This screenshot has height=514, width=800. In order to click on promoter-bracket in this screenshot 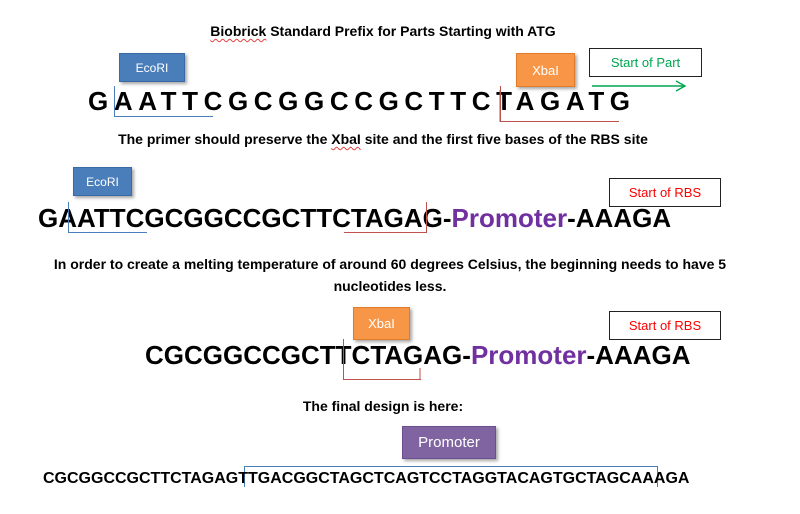, I will do `click(451, 476)`.